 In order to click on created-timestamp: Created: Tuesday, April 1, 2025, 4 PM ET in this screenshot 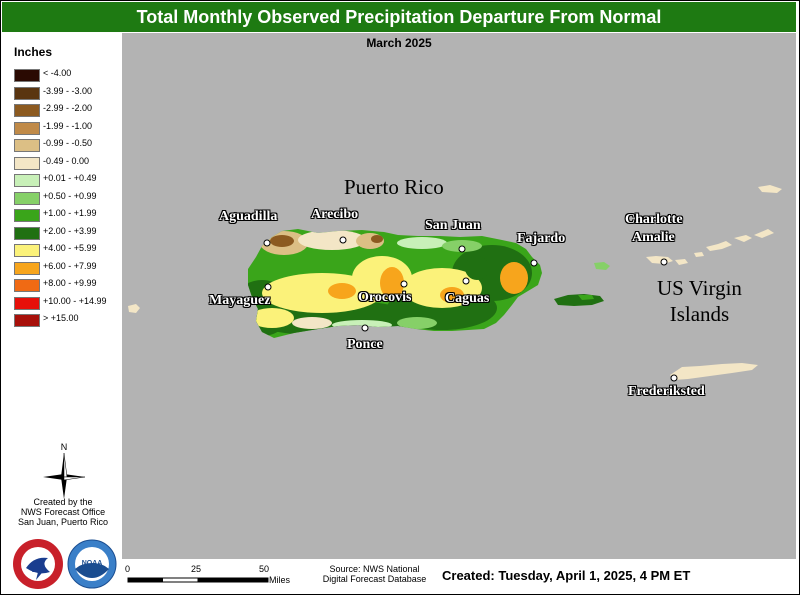, I will do `click(566, 575)`.